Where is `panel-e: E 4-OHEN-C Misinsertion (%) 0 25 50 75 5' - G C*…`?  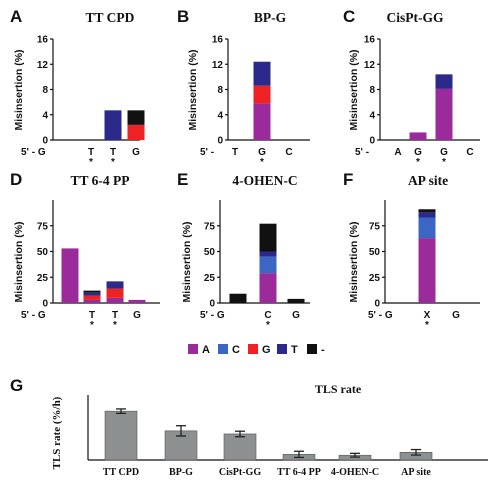
panel-e: E 4-OHEN-C Misinsertion (%) 0 25 50 75 5' - G C*… is located at coordinates (243, 250).